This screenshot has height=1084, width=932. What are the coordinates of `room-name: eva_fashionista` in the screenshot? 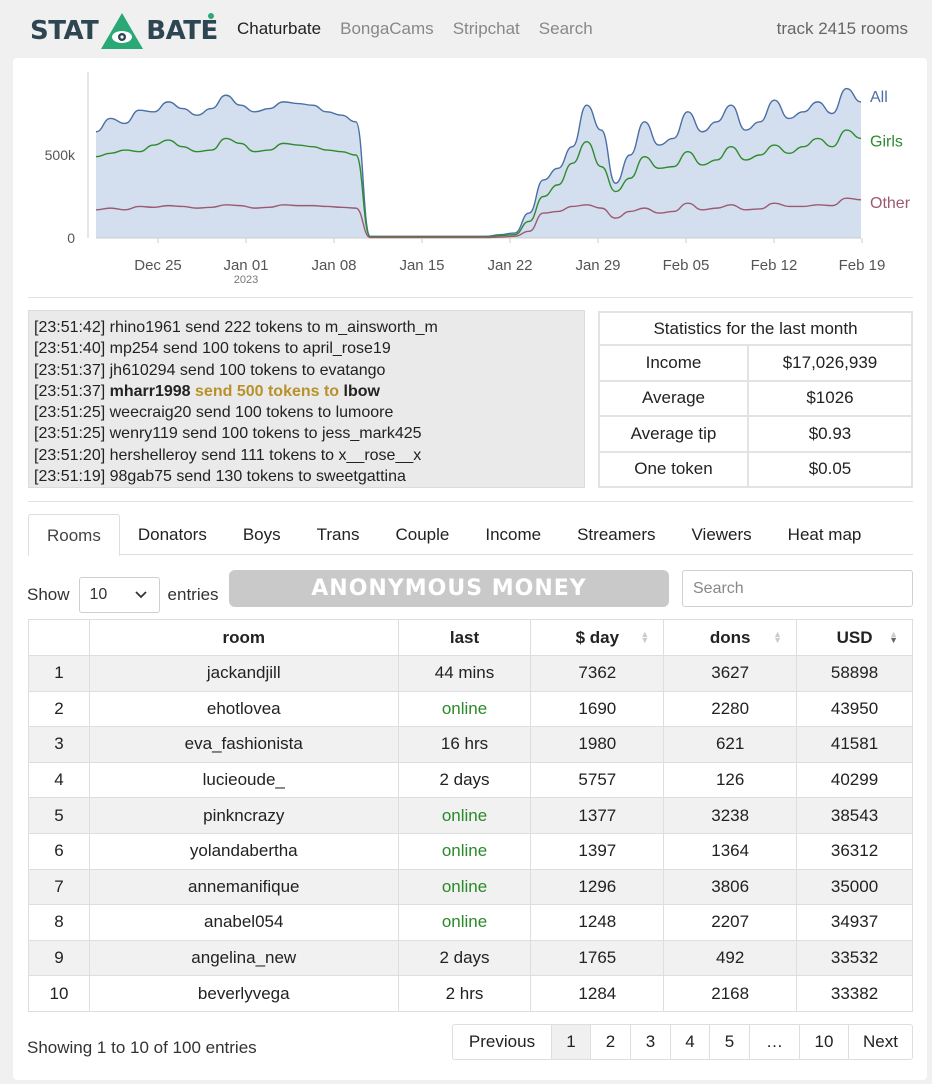 It's located at (243, 744).